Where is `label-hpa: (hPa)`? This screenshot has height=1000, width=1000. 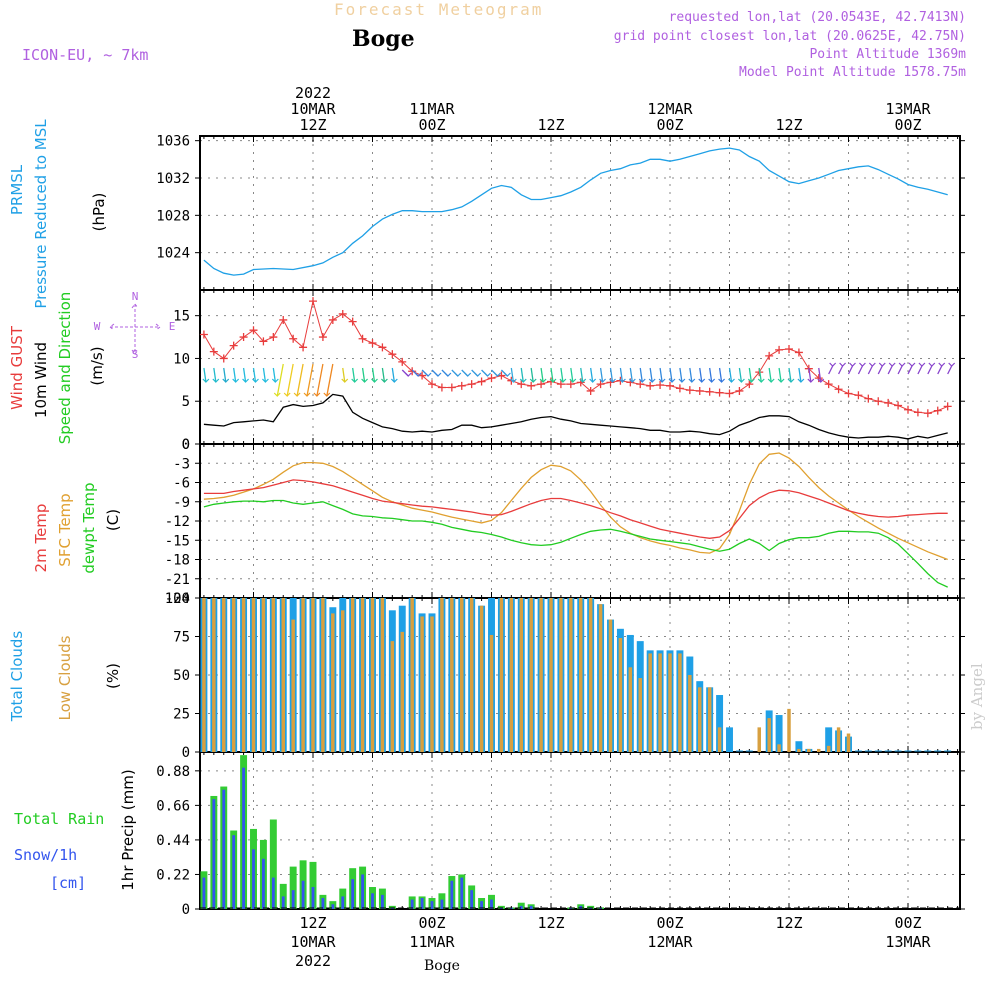
label-hpa: (hPa) is located at coordinates (99, 212).